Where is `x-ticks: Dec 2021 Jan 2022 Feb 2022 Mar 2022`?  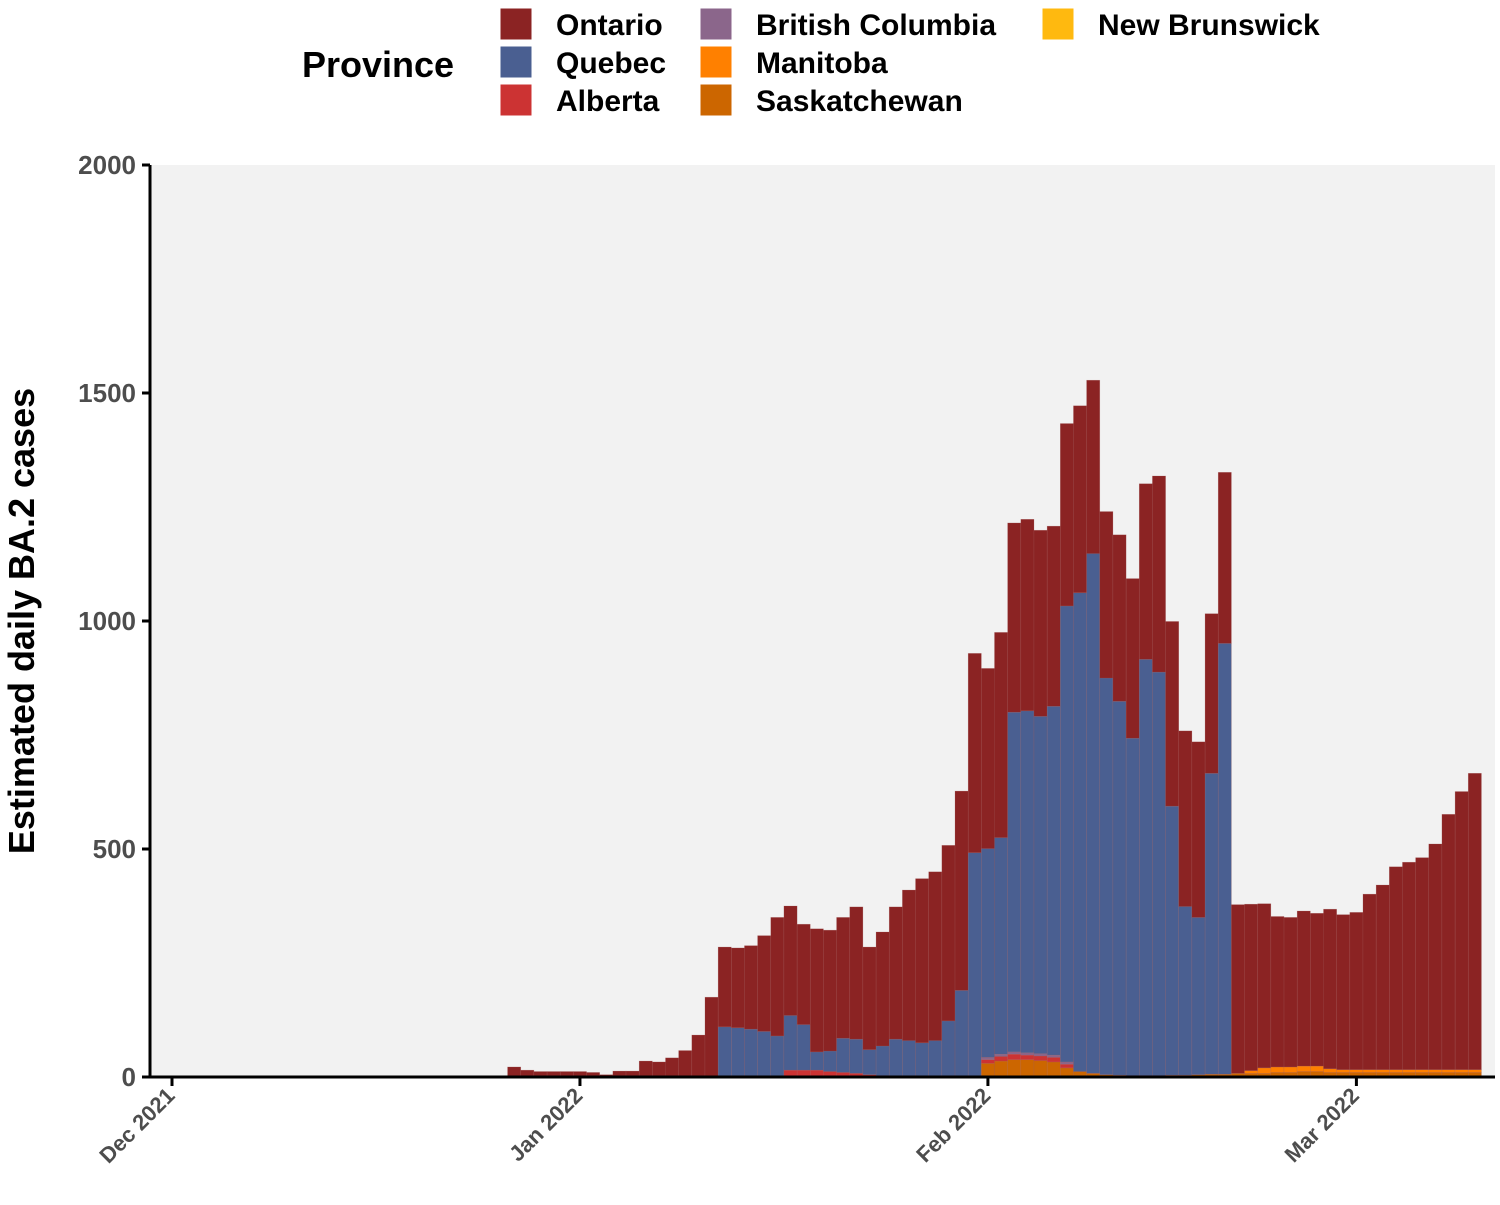
x-ticks: Dec 2021 Jan 2022 Feb 2022 Mar 2022 is located at coordinates (729, 1122).